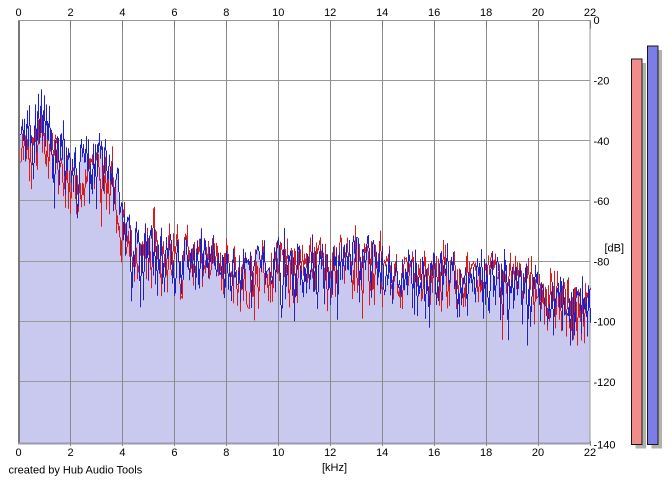  I want to click on svg-text: [kHz], so click(334, 468).